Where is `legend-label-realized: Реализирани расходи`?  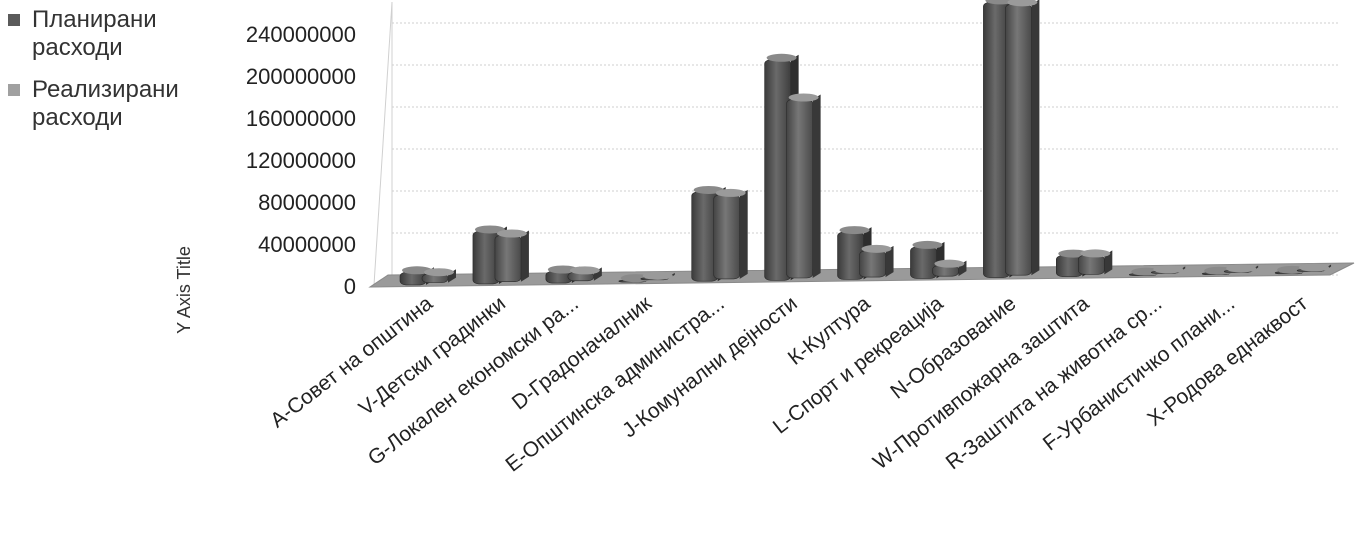
legend-label-realized: Реализирани расходи is located at coordinates (105, 103).